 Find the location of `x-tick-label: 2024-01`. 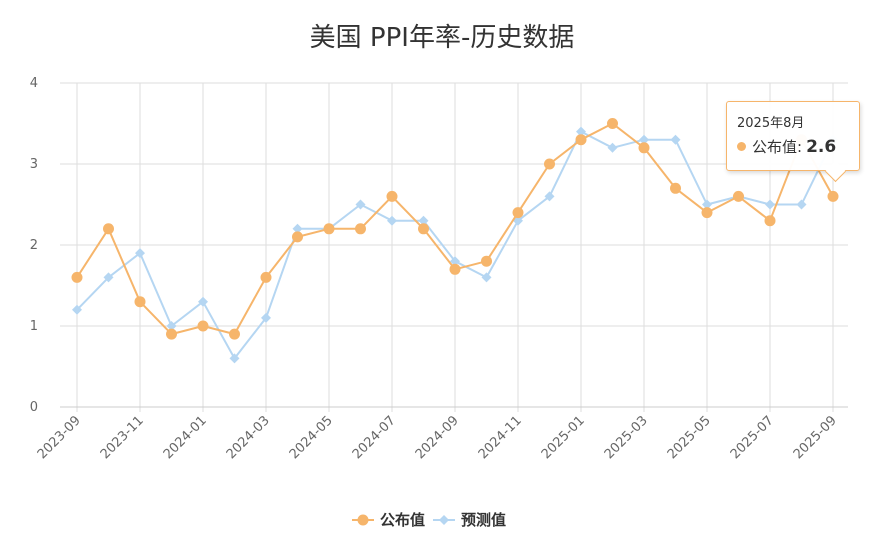

x-tick-label: 2024-01 is located at coordinates (185, 437).